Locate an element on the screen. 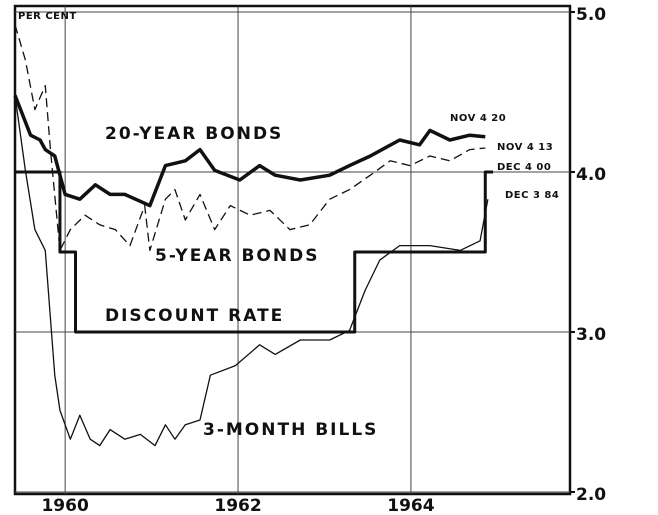  x-tick-label: 1962 is located at coordinates (237, 505).